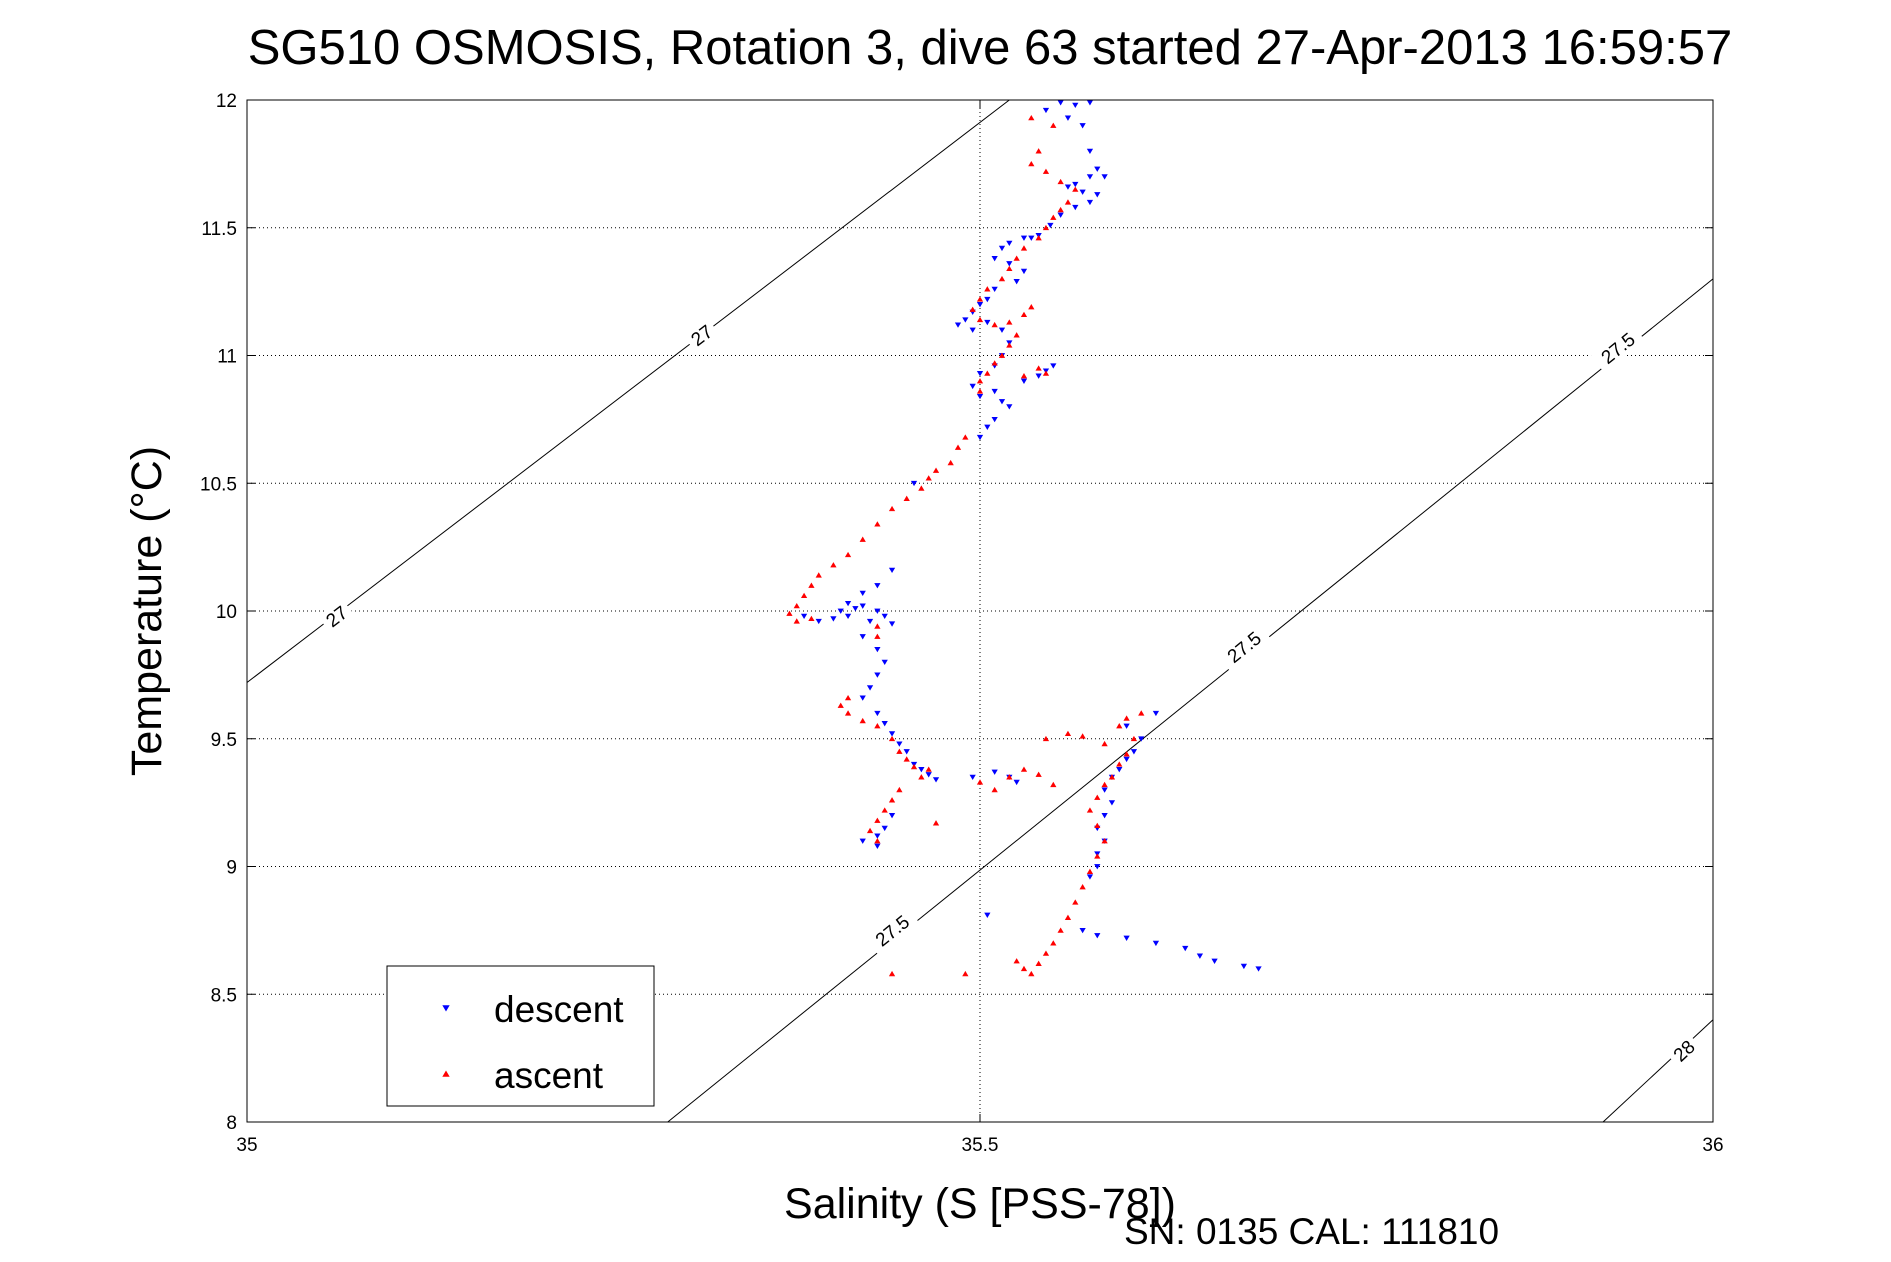 This screenshot has height=1262, width=1891. Describe the element at coordinates (980, 1204) in the screenshot. I see `x-axis-label: Salinity (S [PSS-78])` at that location.